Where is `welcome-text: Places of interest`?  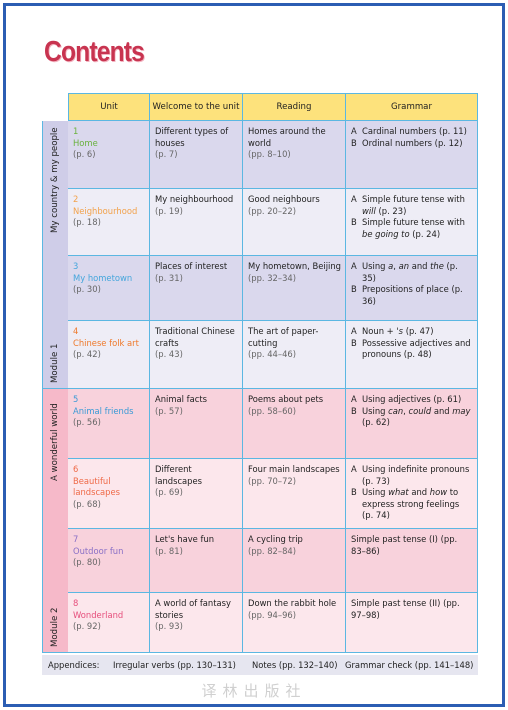
welcome-text: Places of interest is located at coordinates (191, 266).